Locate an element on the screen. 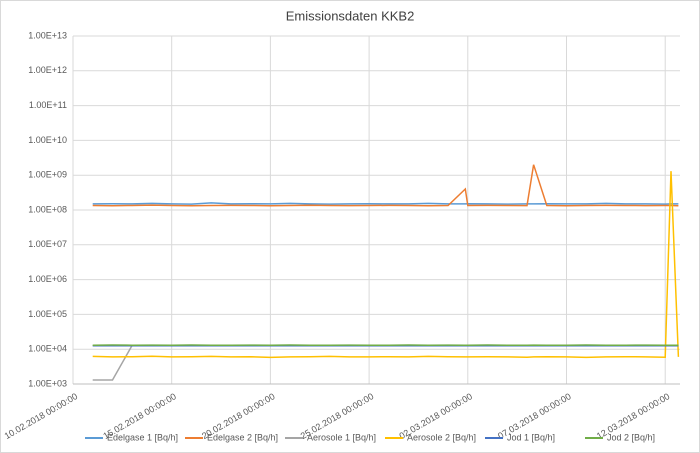  y-tick-label: 1.00E+03 is located at coordinates (47, 383).